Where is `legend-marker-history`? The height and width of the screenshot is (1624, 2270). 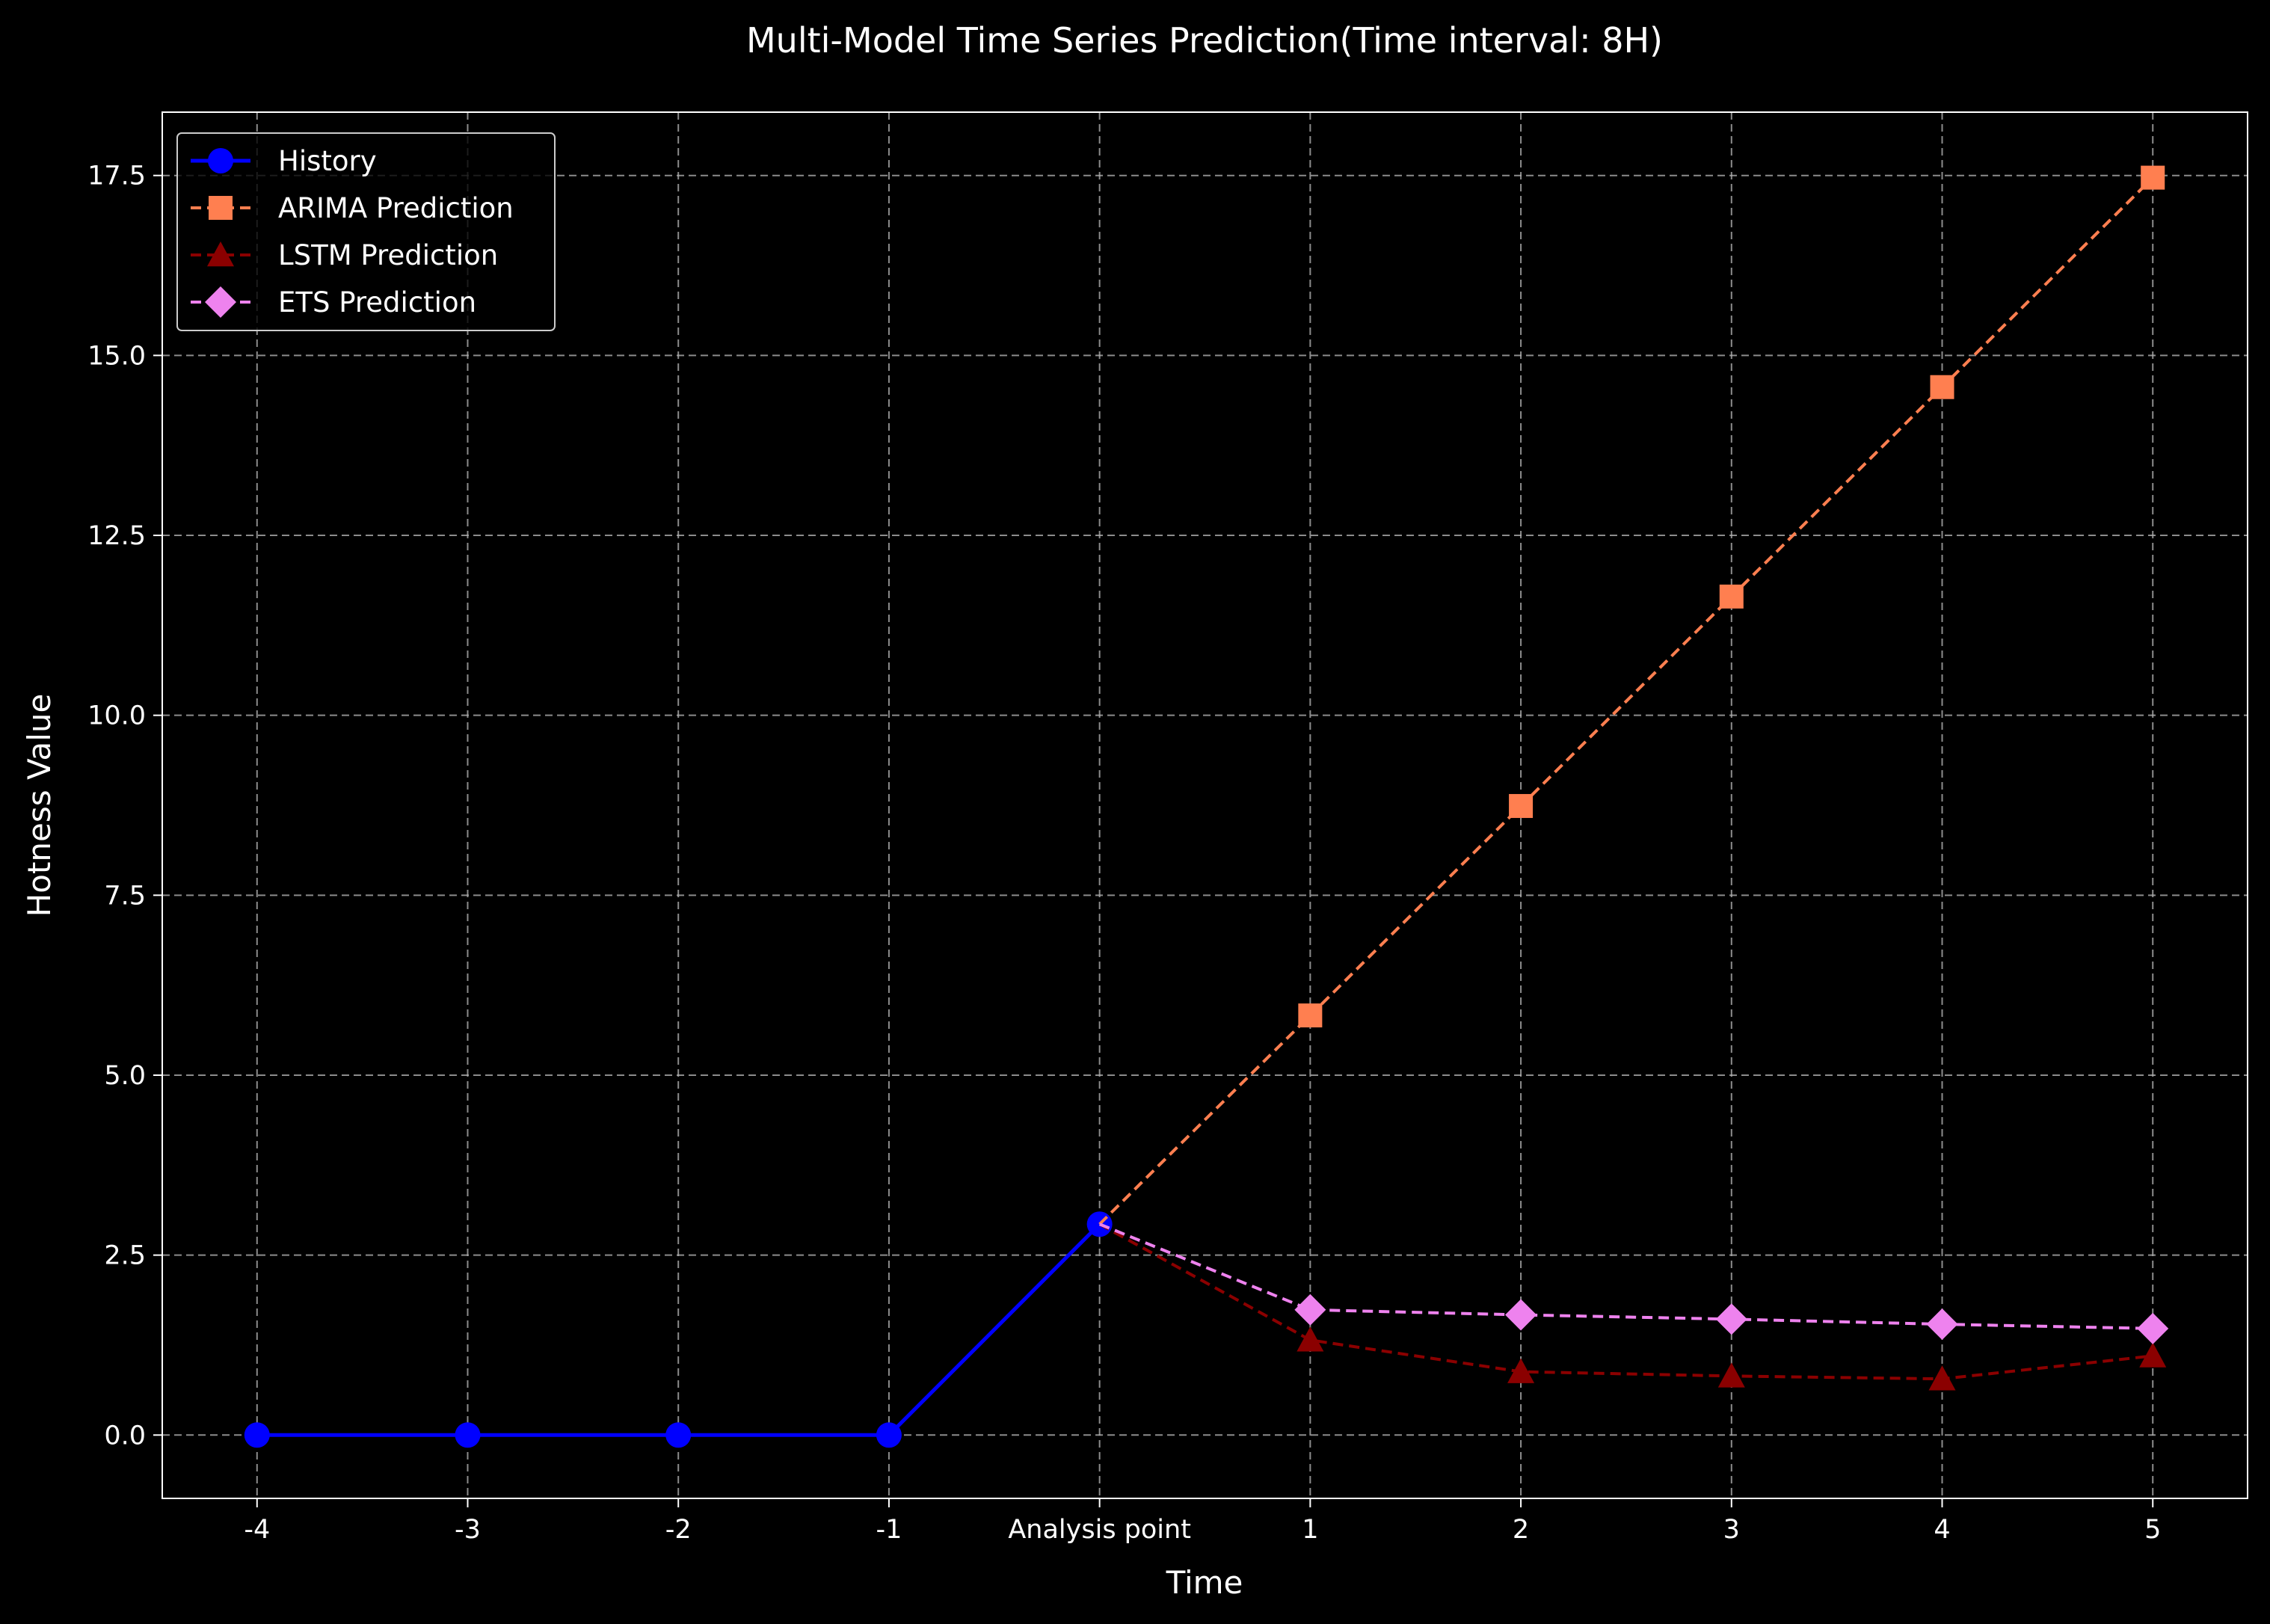 legend-marker-history is located at coordinates (220, 160).